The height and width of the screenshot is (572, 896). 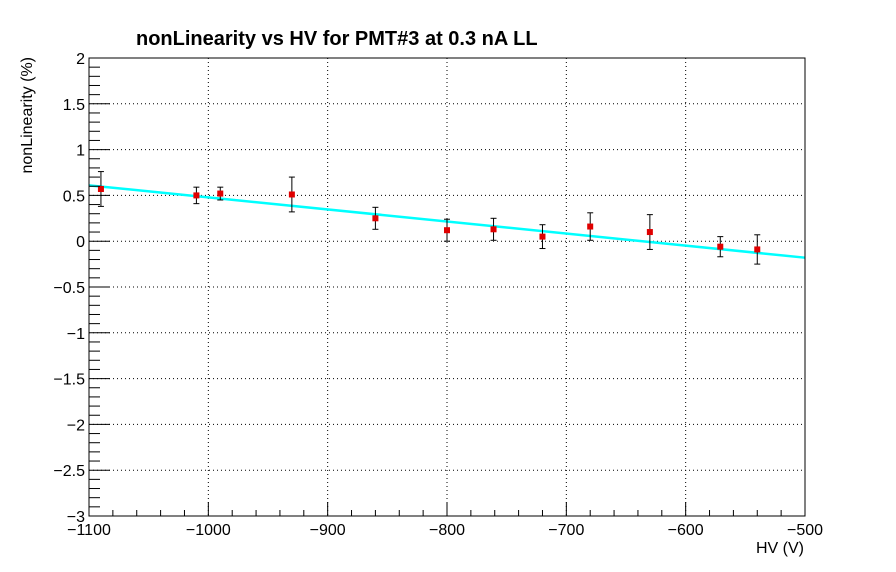 What do you see at coordinates (27, 115) in the screenshot?
I see `y-axis-label: nonLinearity (%)` at bounding box center [27, 115].